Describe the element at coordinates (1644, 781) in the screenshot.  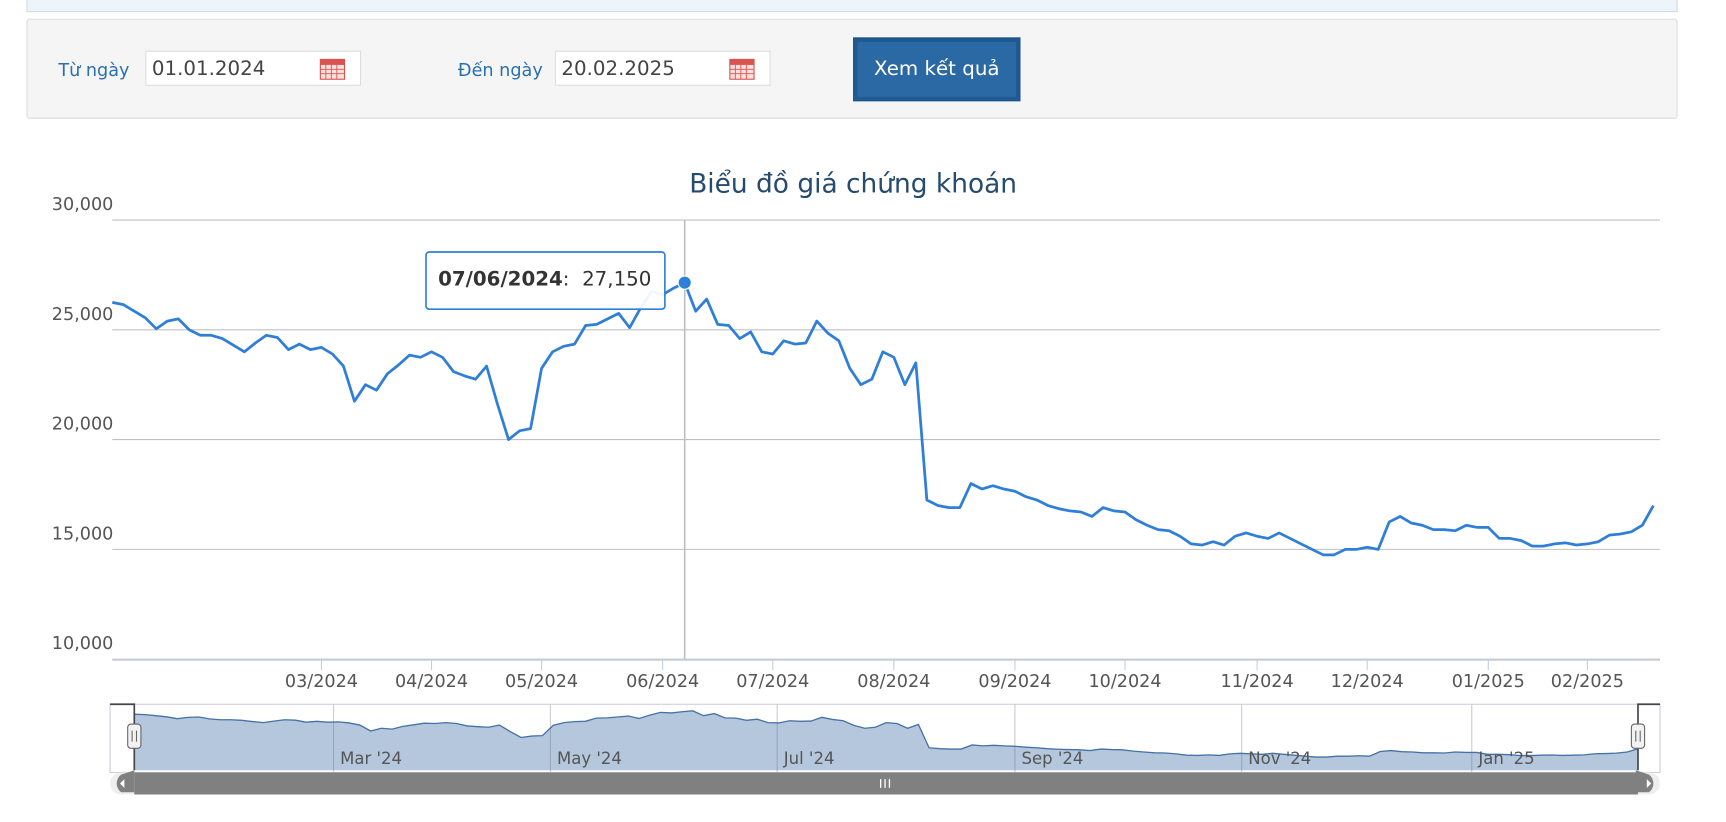
I see `scroll-right` at that location.